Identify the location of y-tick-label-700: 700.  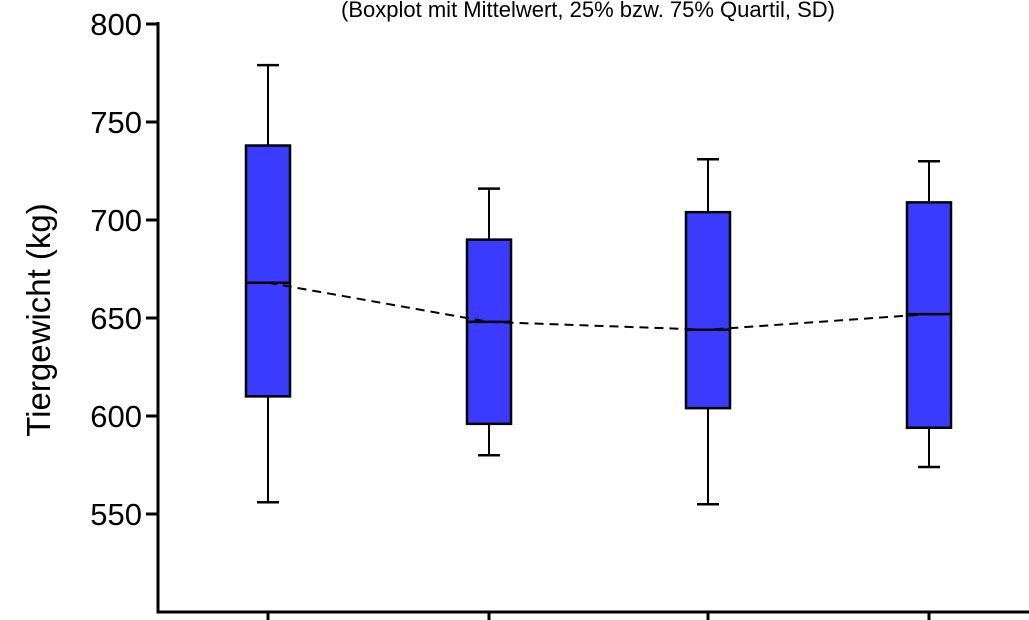
(116, 220).